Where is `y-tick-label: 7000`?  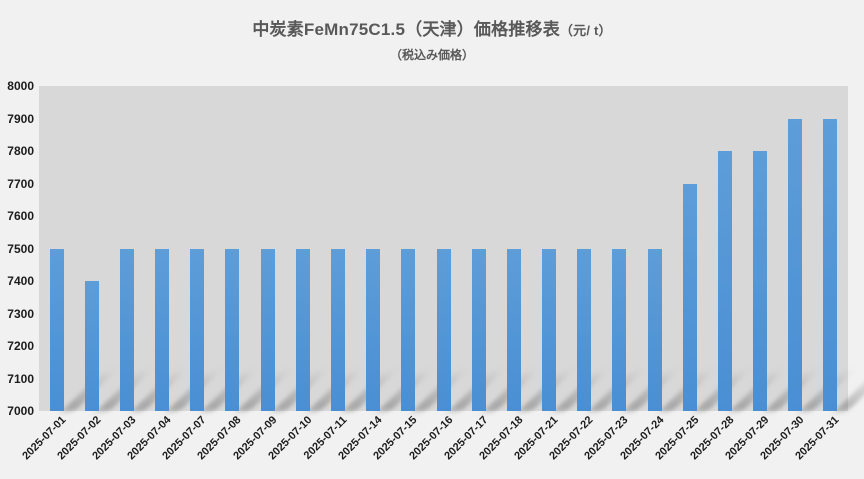 y-tick-label: 7000 is located at coordinates (20, 411).